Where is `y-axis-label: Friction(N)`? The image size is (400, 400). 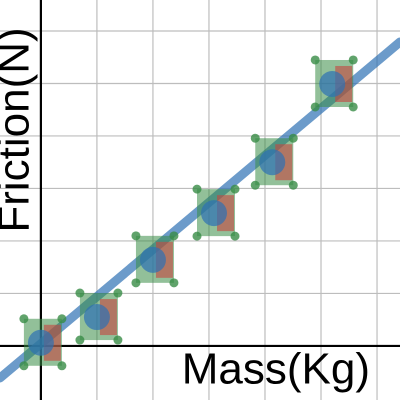 y-axis-label: Friction(N) is located at coordinates (19, 129).